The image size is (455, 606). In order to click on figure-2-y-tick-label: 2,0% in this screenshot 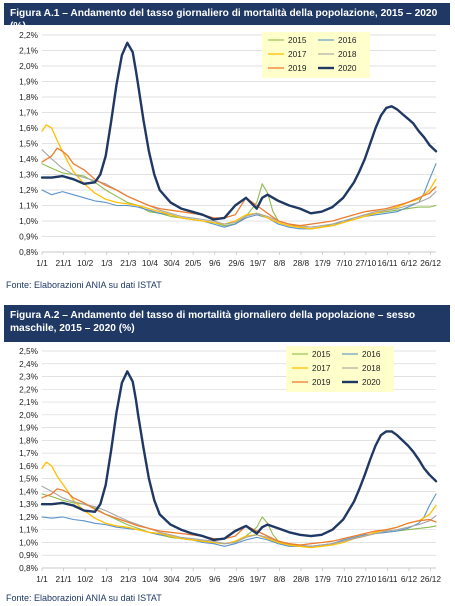, I will do `click(29, 415)`.